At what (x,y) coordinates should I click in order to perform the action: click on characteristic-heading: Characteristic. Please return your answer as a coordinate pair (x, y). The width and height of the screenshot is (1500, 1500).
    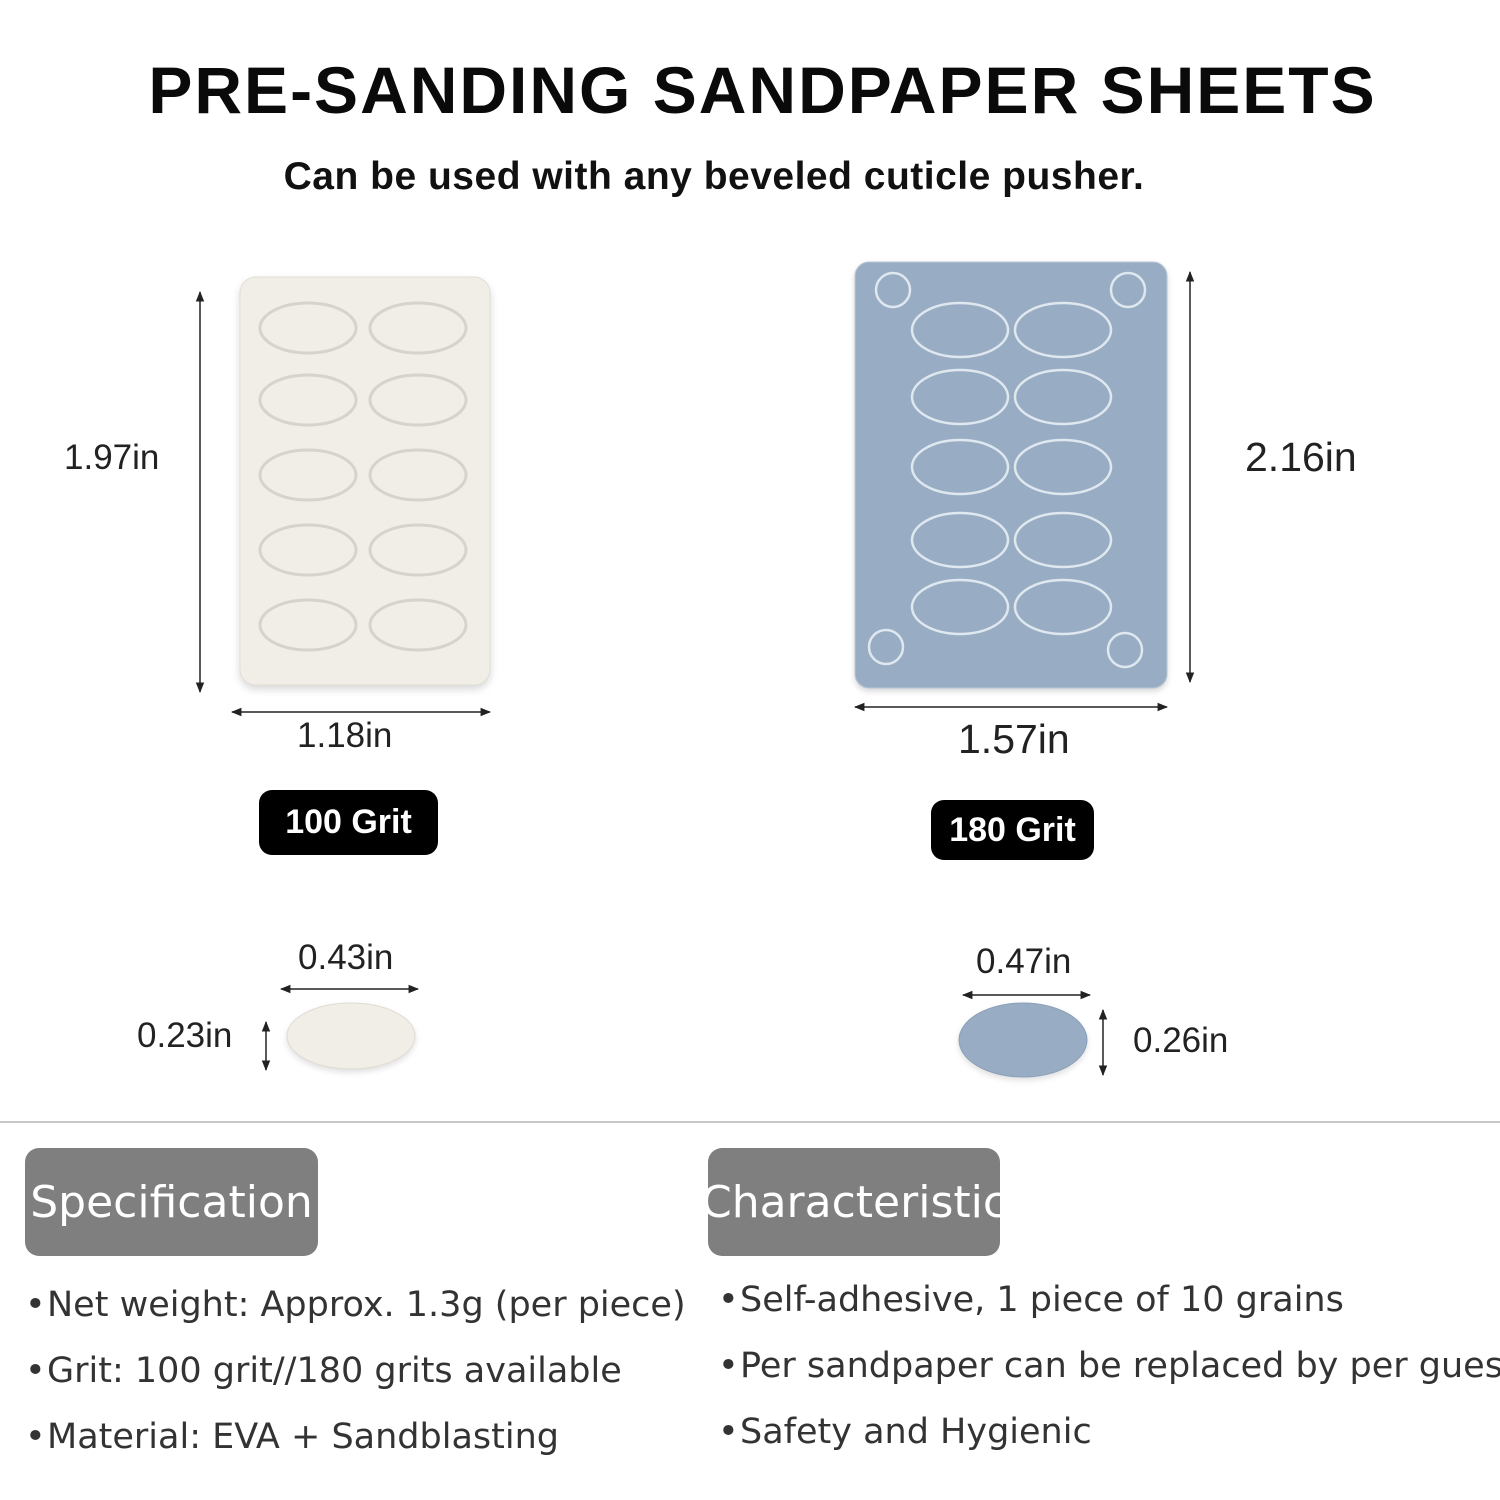
    Looking at the image, I should click on (854, 1202).